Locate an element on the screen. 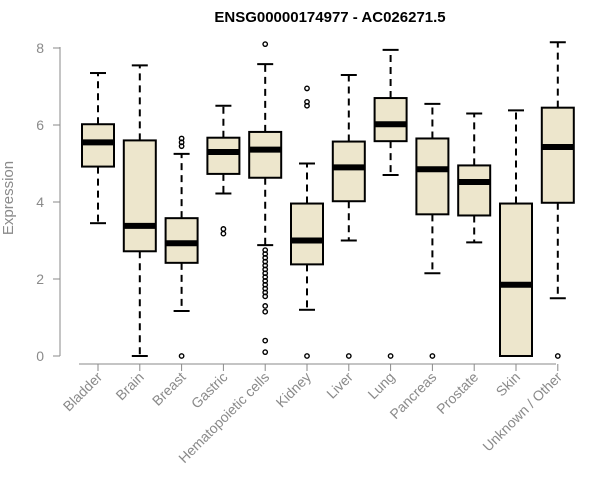 The height and width of the screenshot is (500, 600). box-pancreas is located at coordinates (432, 230).